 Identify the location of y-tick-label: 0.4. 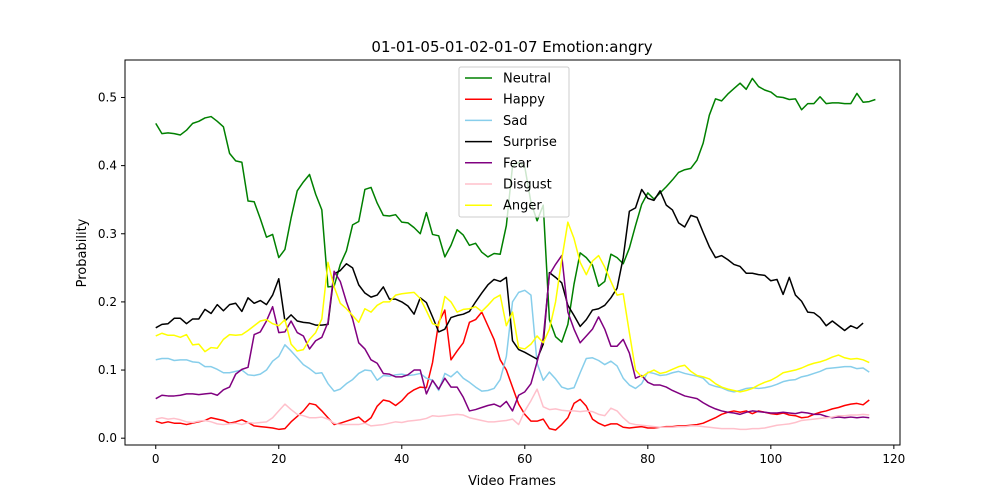
(107, 166).